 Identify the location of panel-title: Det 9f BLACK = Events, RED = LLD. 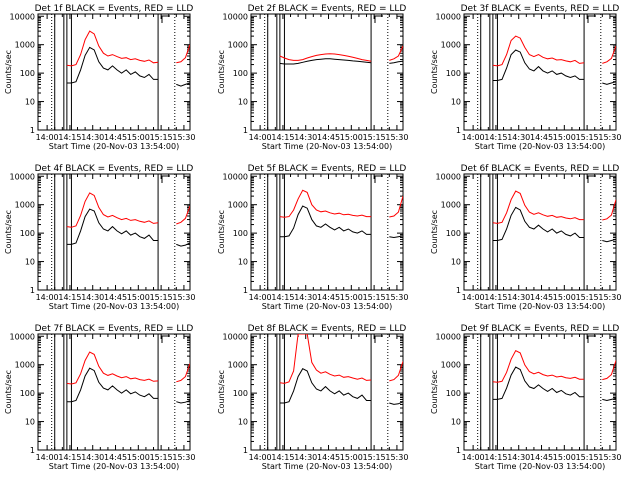
(540, 329).